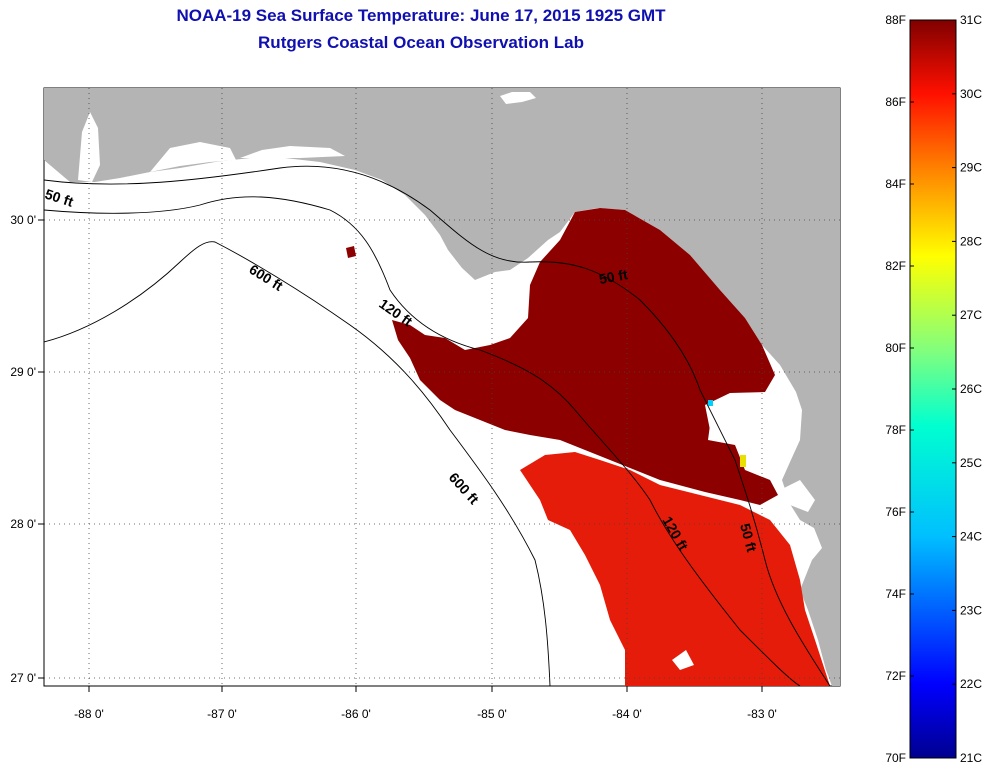 Image resolution: width=992 pixels, height=770 pixels. Describe the element at coordinates (971, 684) in the screenshot. I see `colorbar-c-label: 22C` at that location.